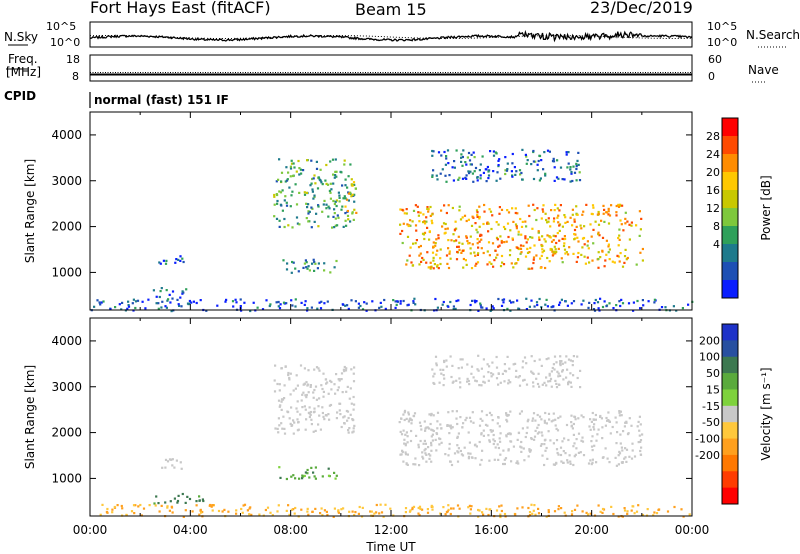 Image resolution: width=800 pixels, height=554 pixels. I want to click on colorbar-swatch, so click(730, 127).